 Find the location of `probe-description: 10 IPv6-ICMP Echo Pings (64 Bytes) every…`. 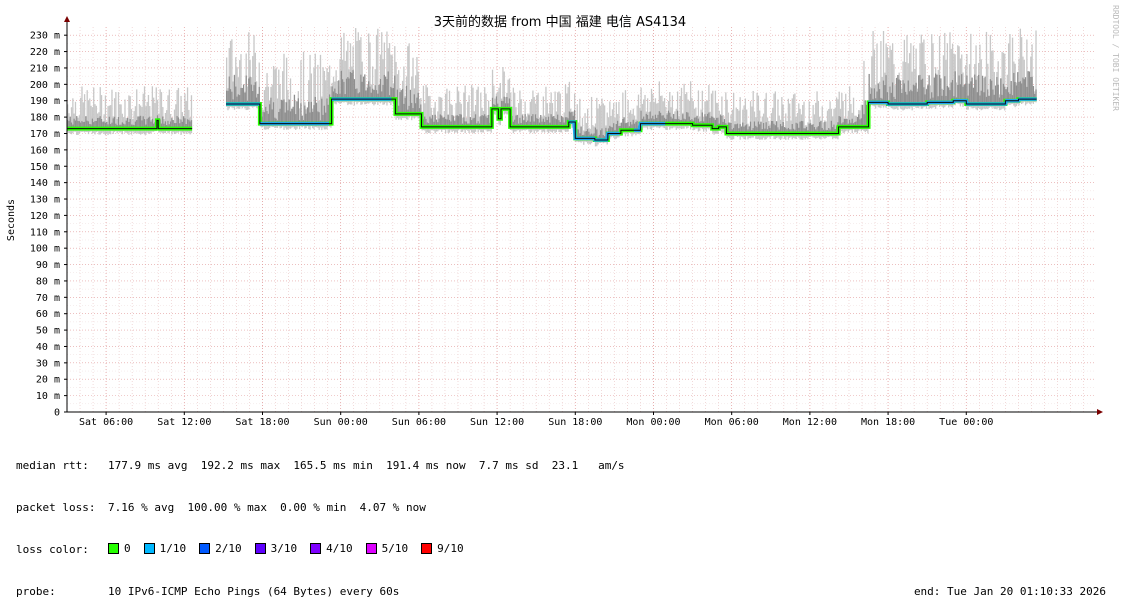

probe-description: 10 IPv6-ICMP Echo Pings (64 Bytes) every… is located at coordinates (254, 591).